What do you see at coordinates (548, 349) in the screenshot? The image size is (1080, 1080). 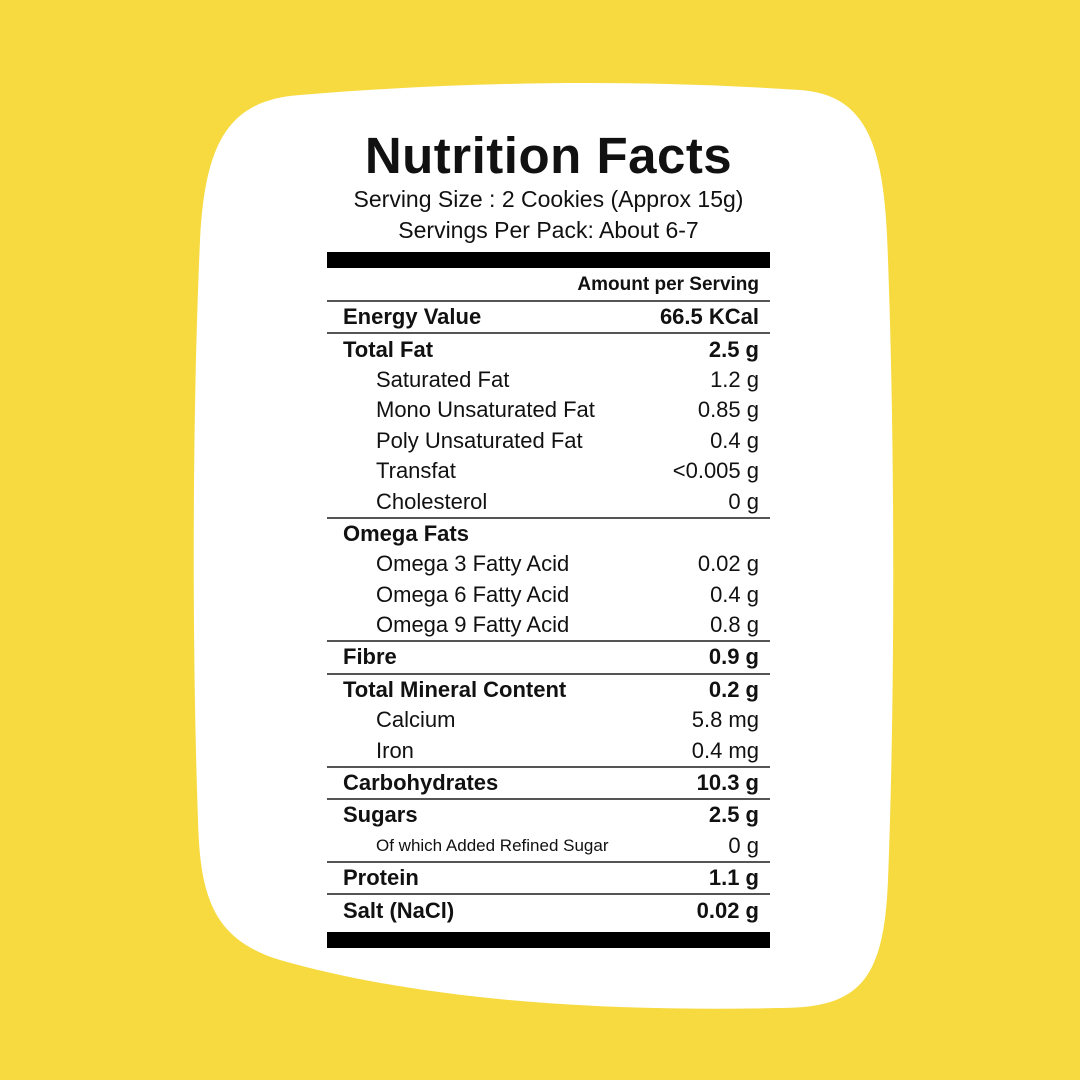 I see `nutrient-row: Total Fat 2.5 g` at bounding box center [548, 349].